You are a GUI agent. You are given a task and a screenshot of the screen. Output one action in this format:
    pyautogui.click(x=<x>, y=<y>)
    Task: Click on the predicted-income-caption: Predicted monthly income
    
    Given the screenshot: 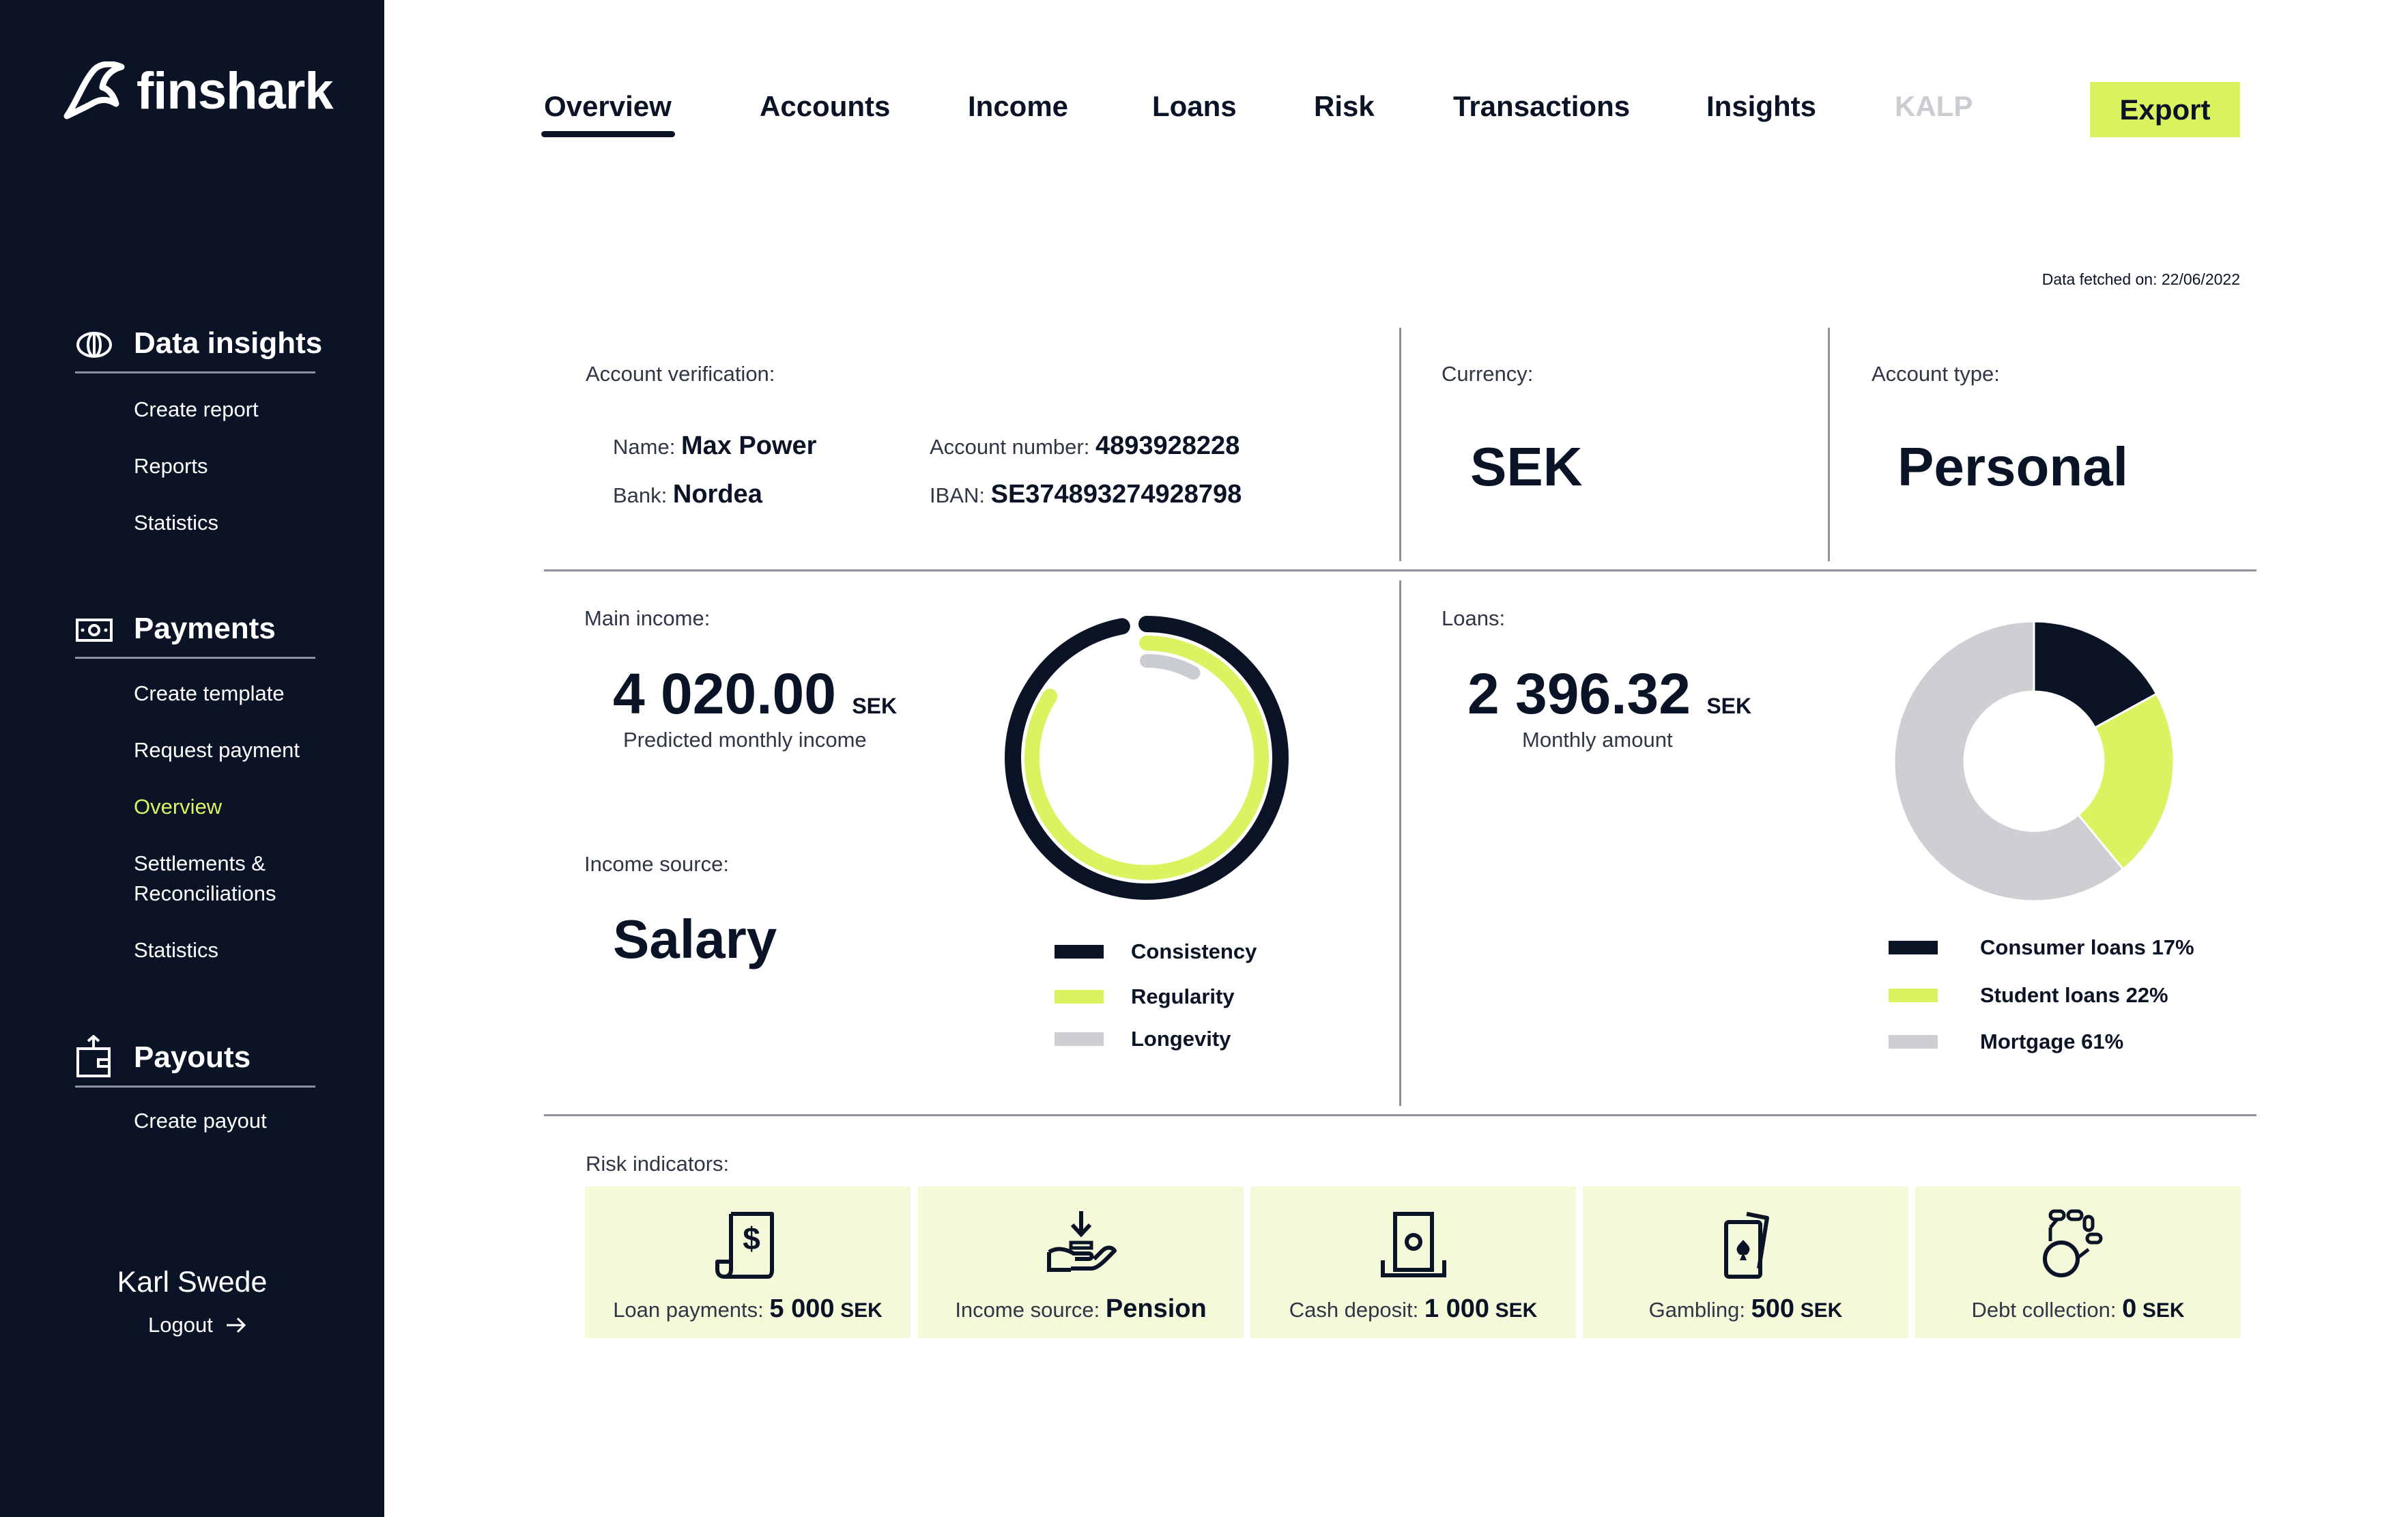 What is the action you would take?
    pyautogui.click(x=745, y=740)
    